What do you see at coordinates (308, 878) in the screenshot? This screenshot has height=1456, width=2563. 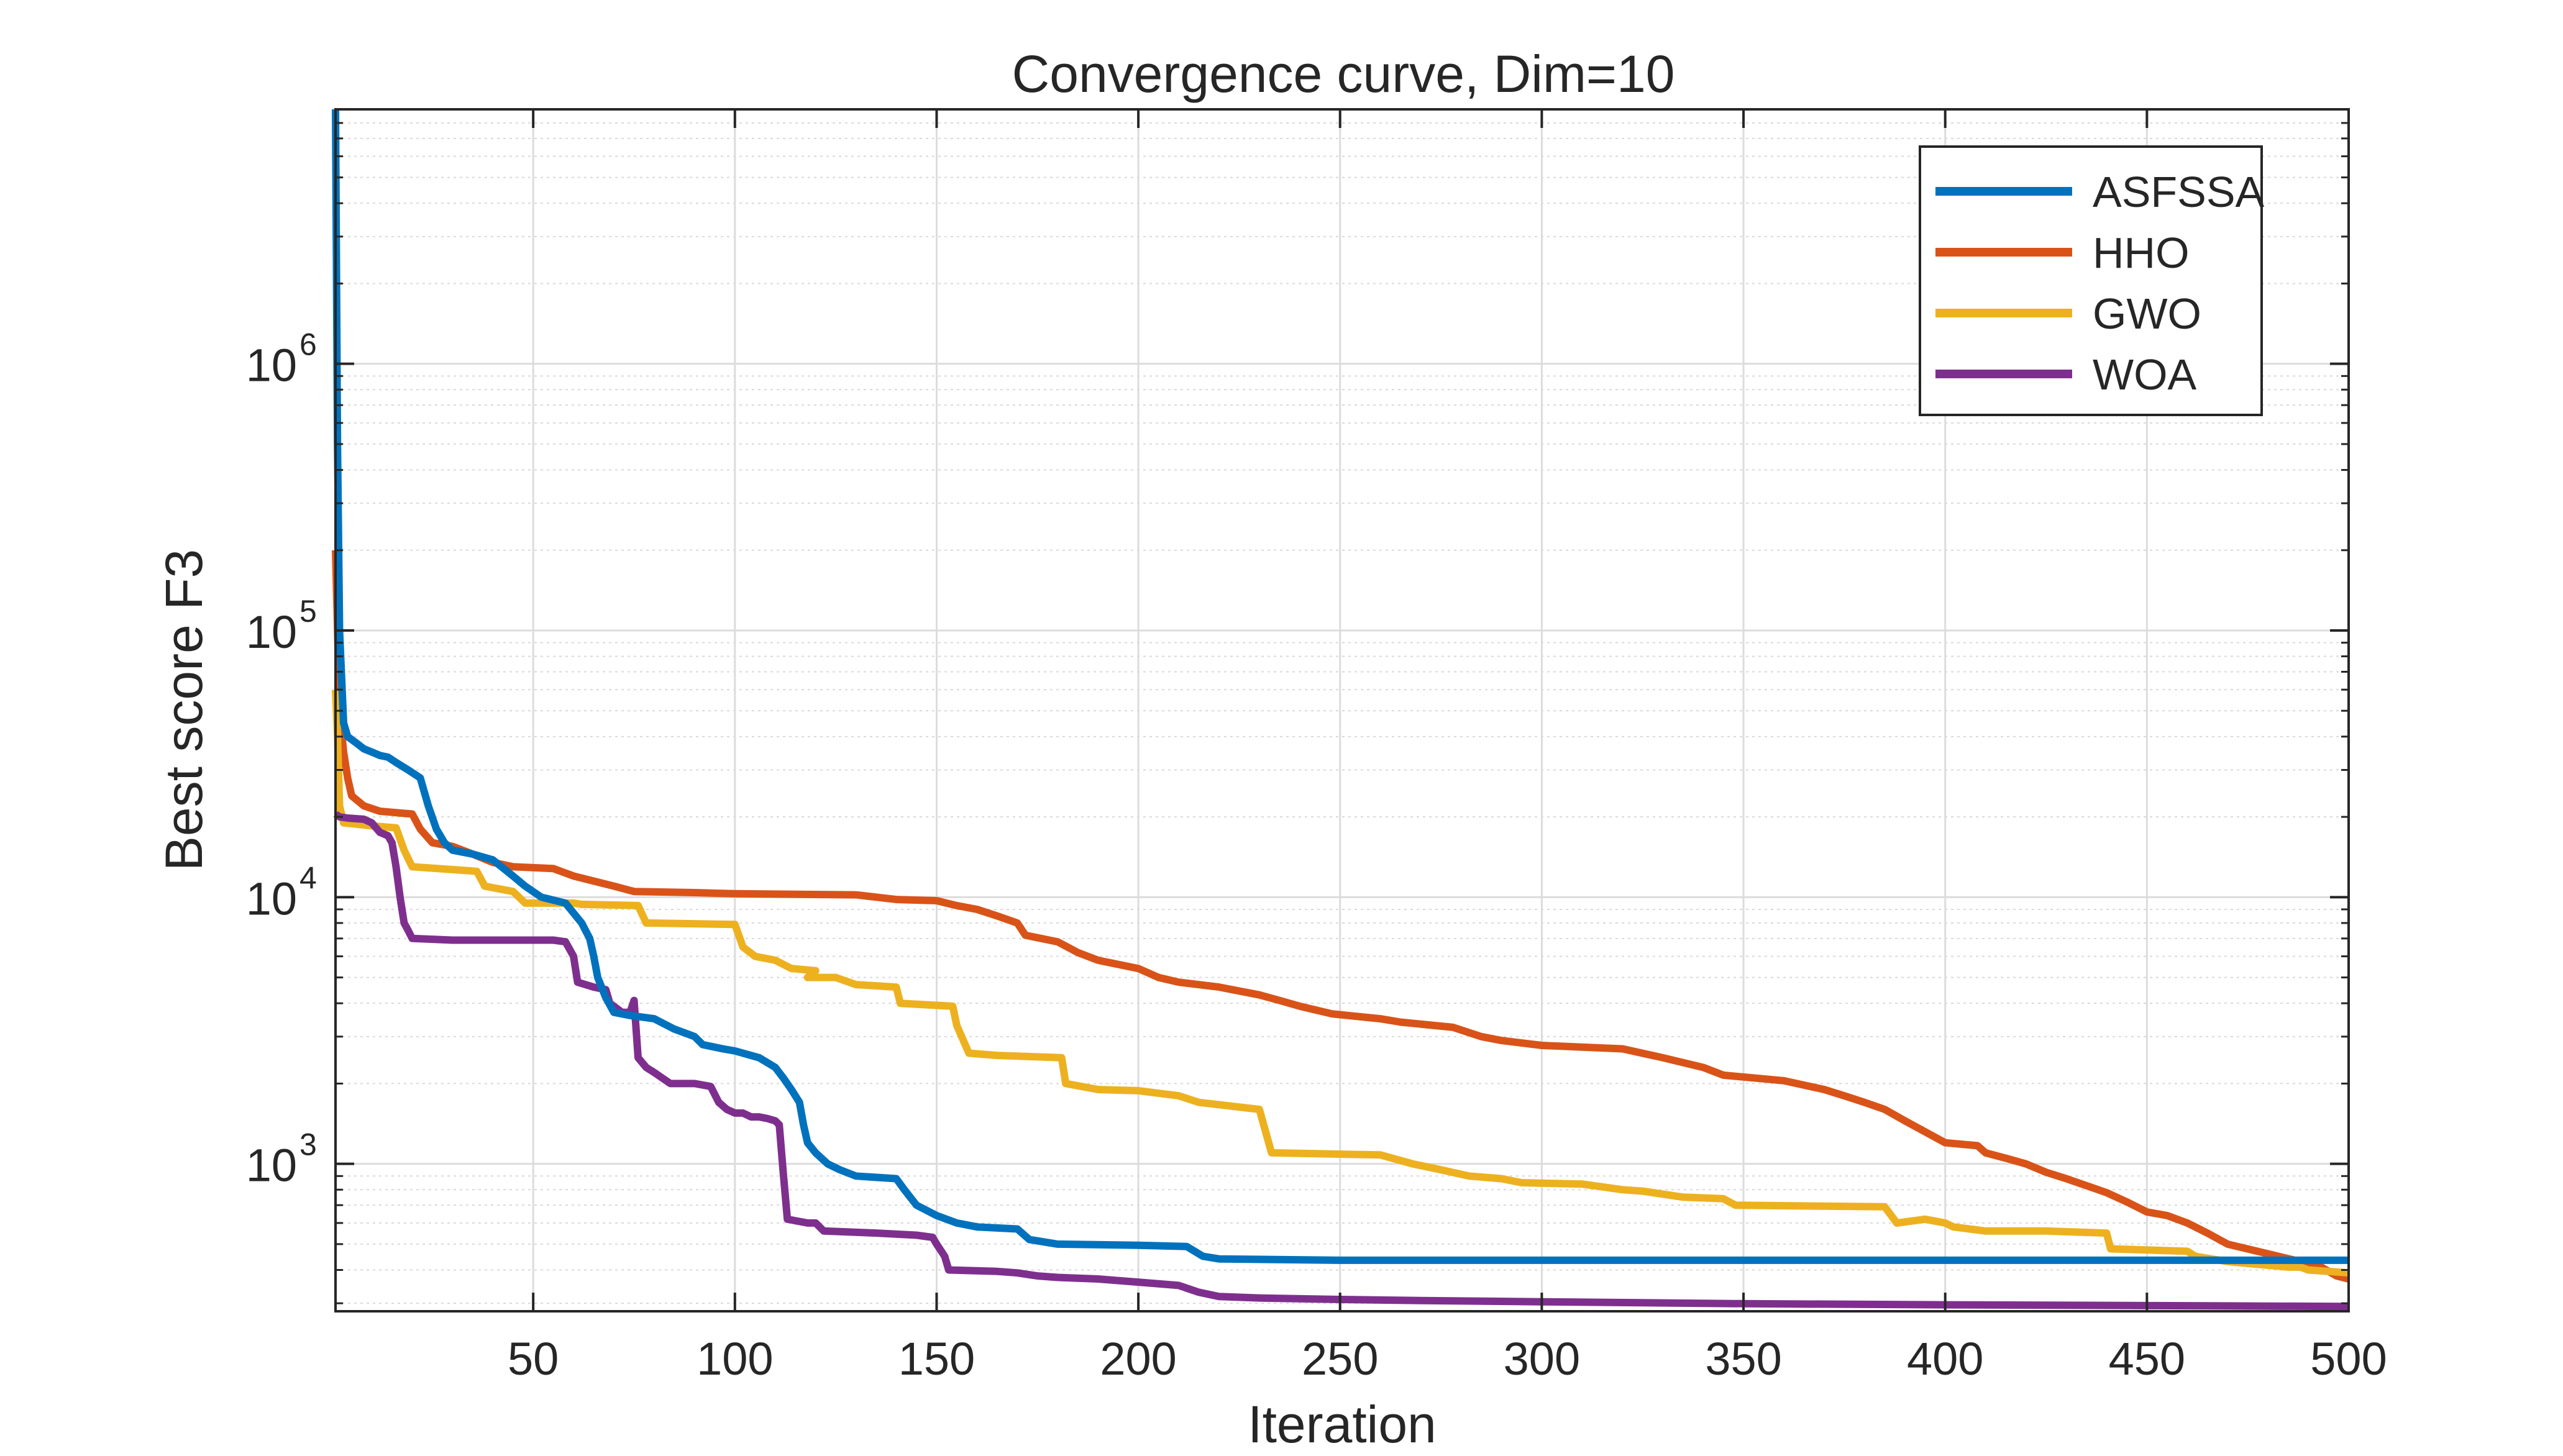 I see `y-tick-exponent: 4` at bounding box center [308, 878].